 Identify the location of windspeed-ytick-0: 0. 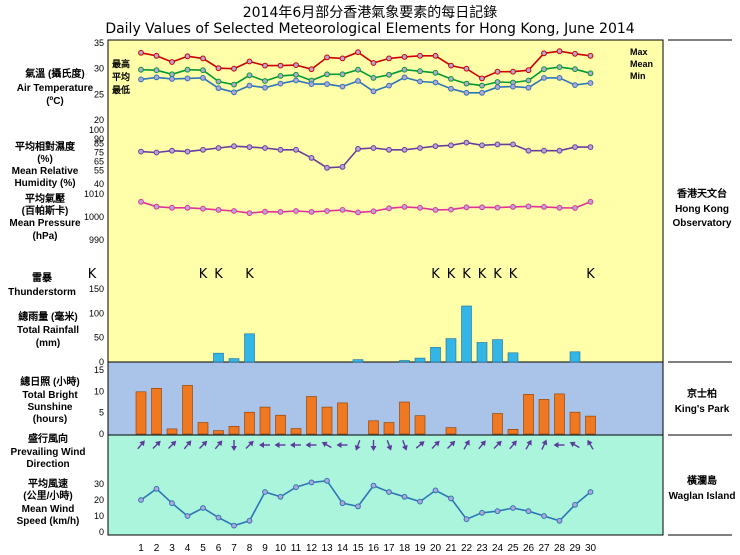
(101, 532).